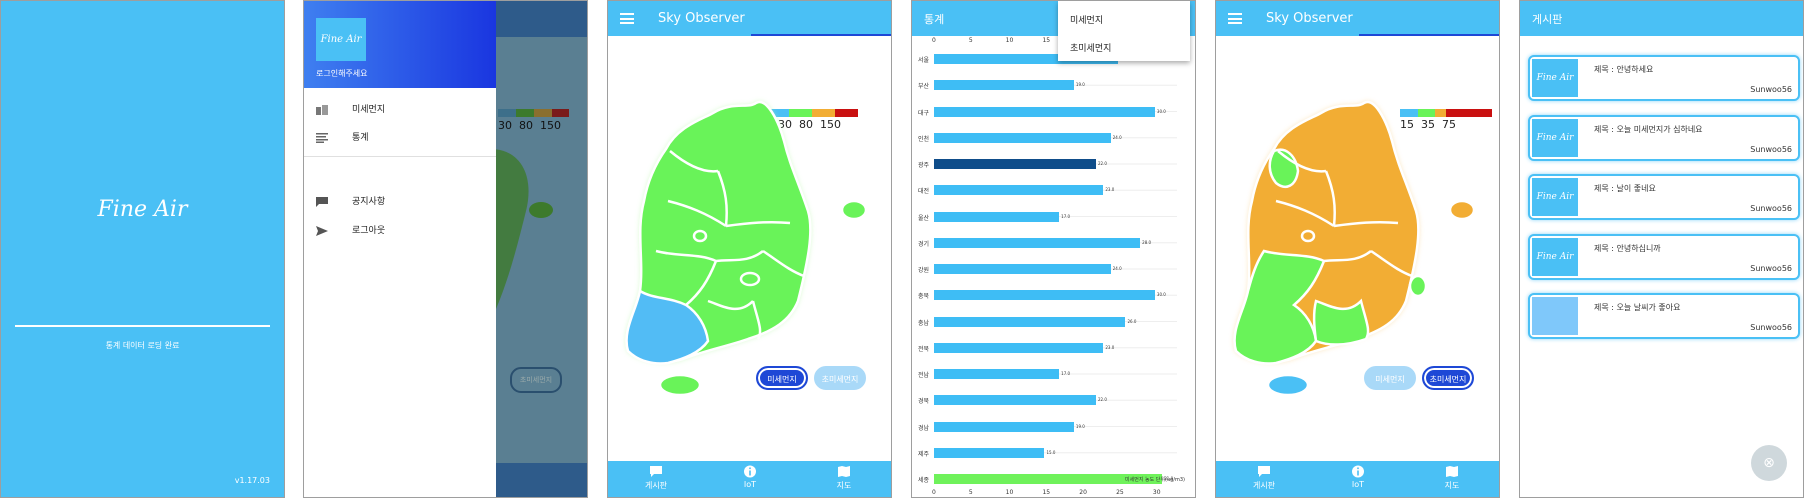  Describe the element at coordinates (1120, 492) in the screenshot. I see `x-tick-label: 25` at that location.